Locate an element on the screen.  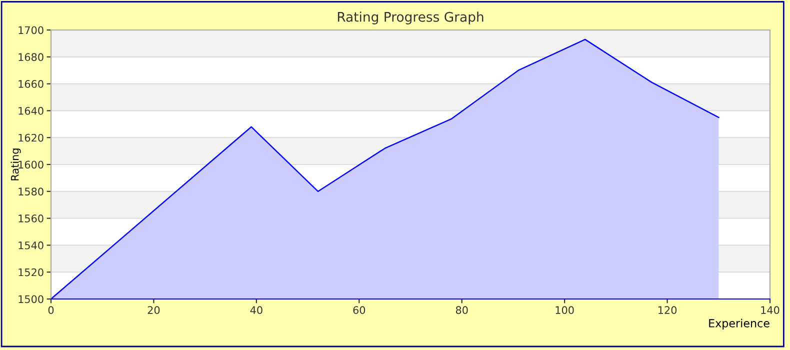
y-tick-label: 1660 is located at coordinates (31, 84).